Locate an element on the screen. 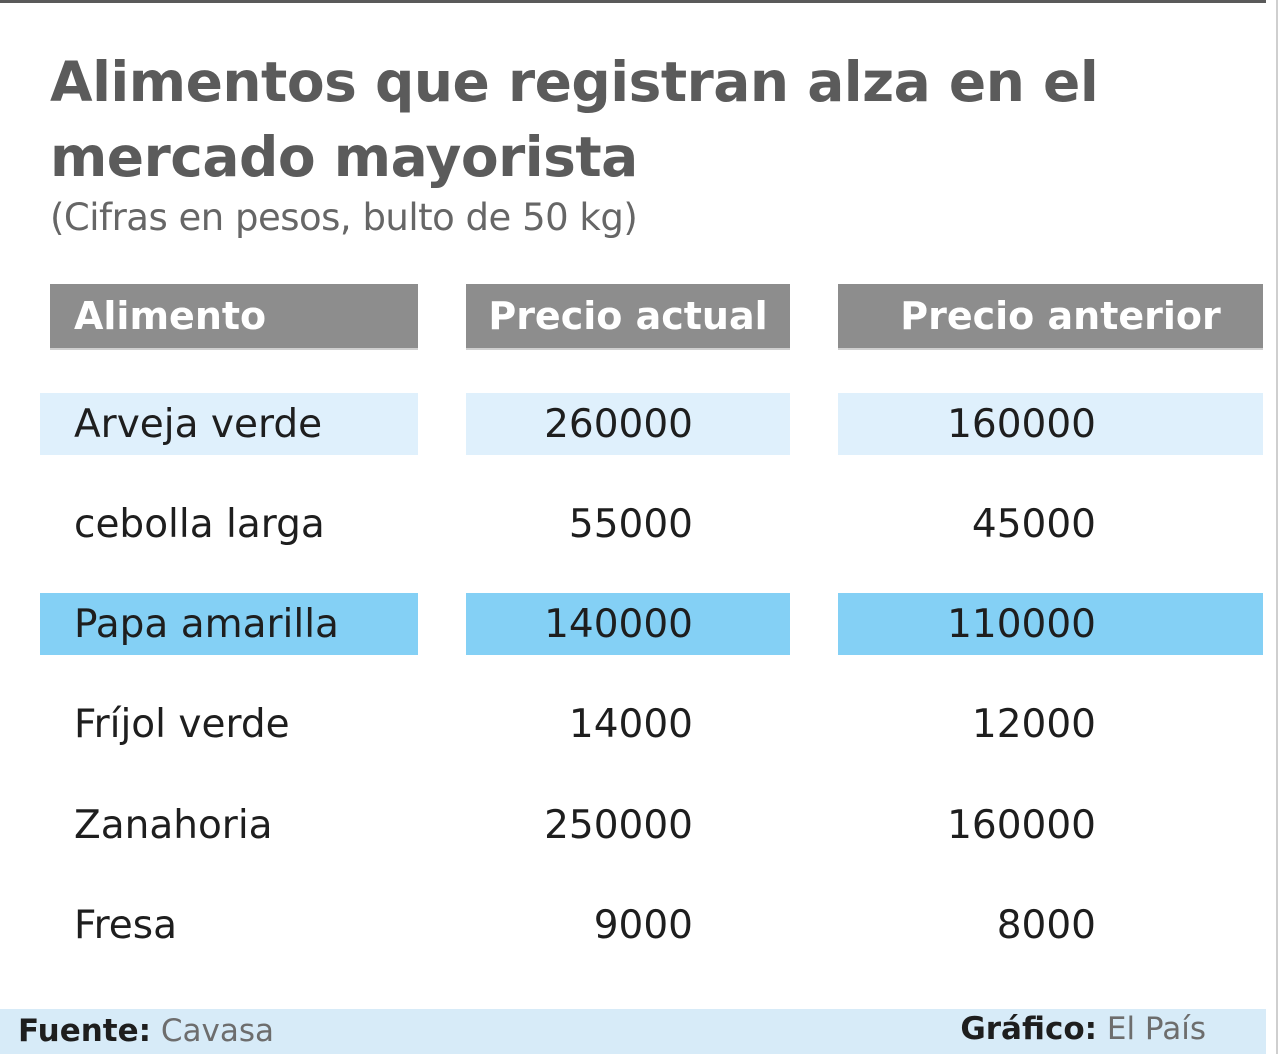 Image resolution: width=1281 pixels, height=1054 pixels. right-border is located at coordinates (1273, 527).